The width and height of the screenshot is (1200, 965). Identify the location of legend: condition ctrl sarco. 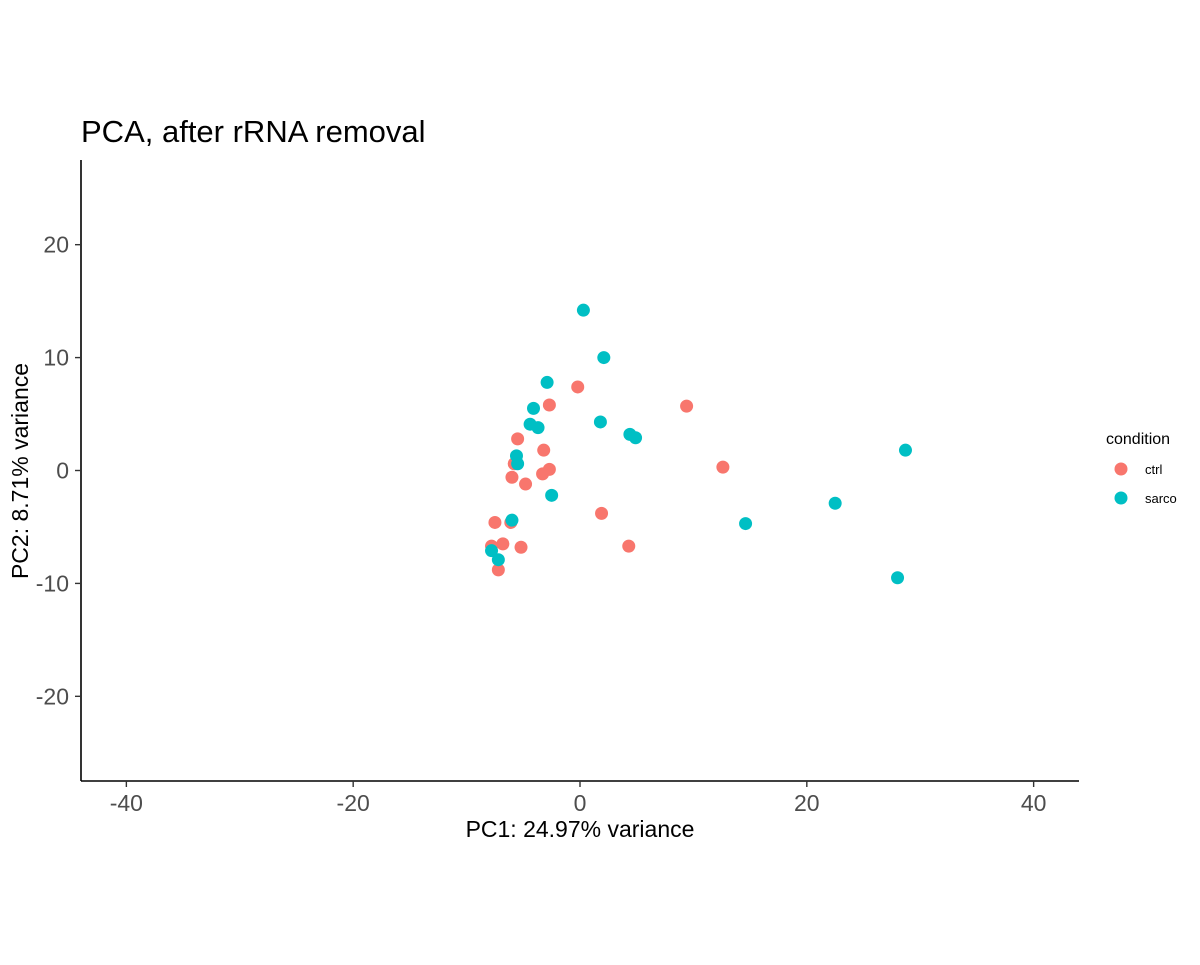
(1141, 468).